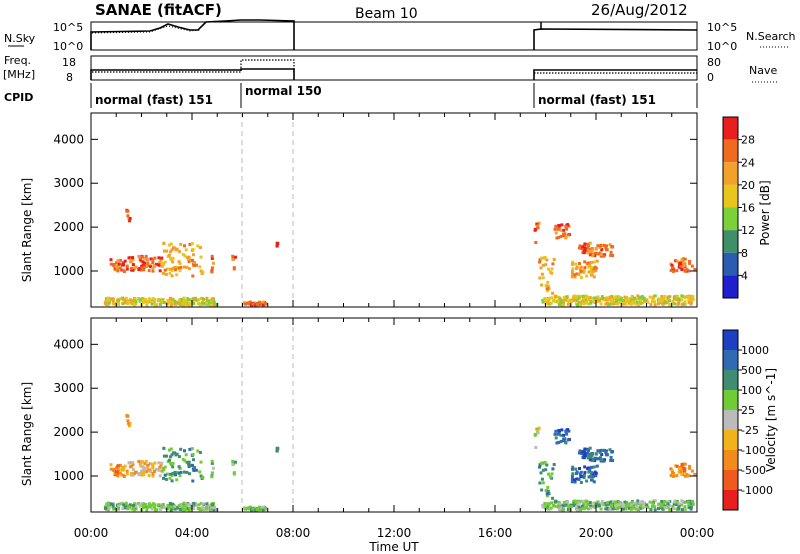 The image size is (800, 554). Describe the element at coordinates (394, 533) in the screenshot. I see `time-axis-labels: 00:00 04:00 08:00 12:00 16:00 20:00 00:00` at that location.